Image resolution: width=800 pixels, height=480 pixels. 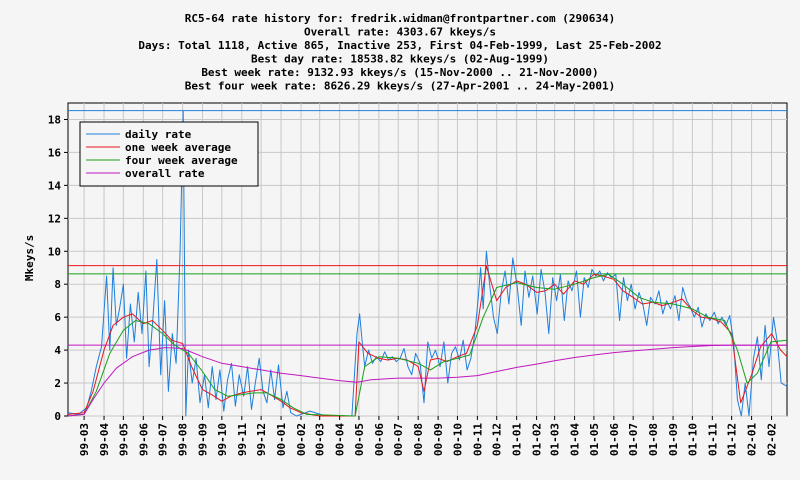 I want to click on x-tick-label: 01-05, so click(x=594, y=439).